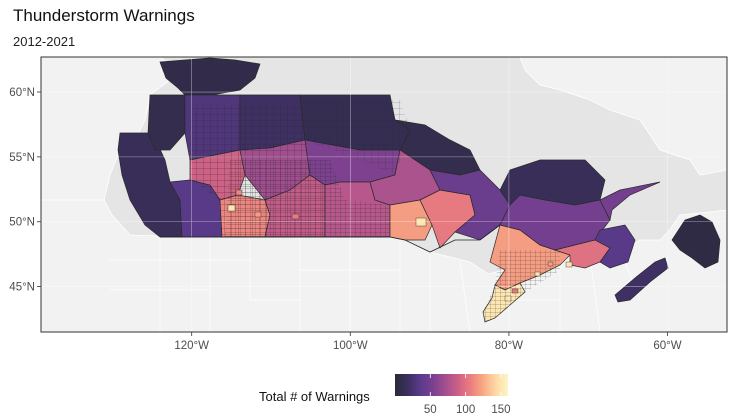 Image resolution: width=735 pixels, height=418 pixels. I want to click on y-tick-label: 60°N, so click(22, 93).